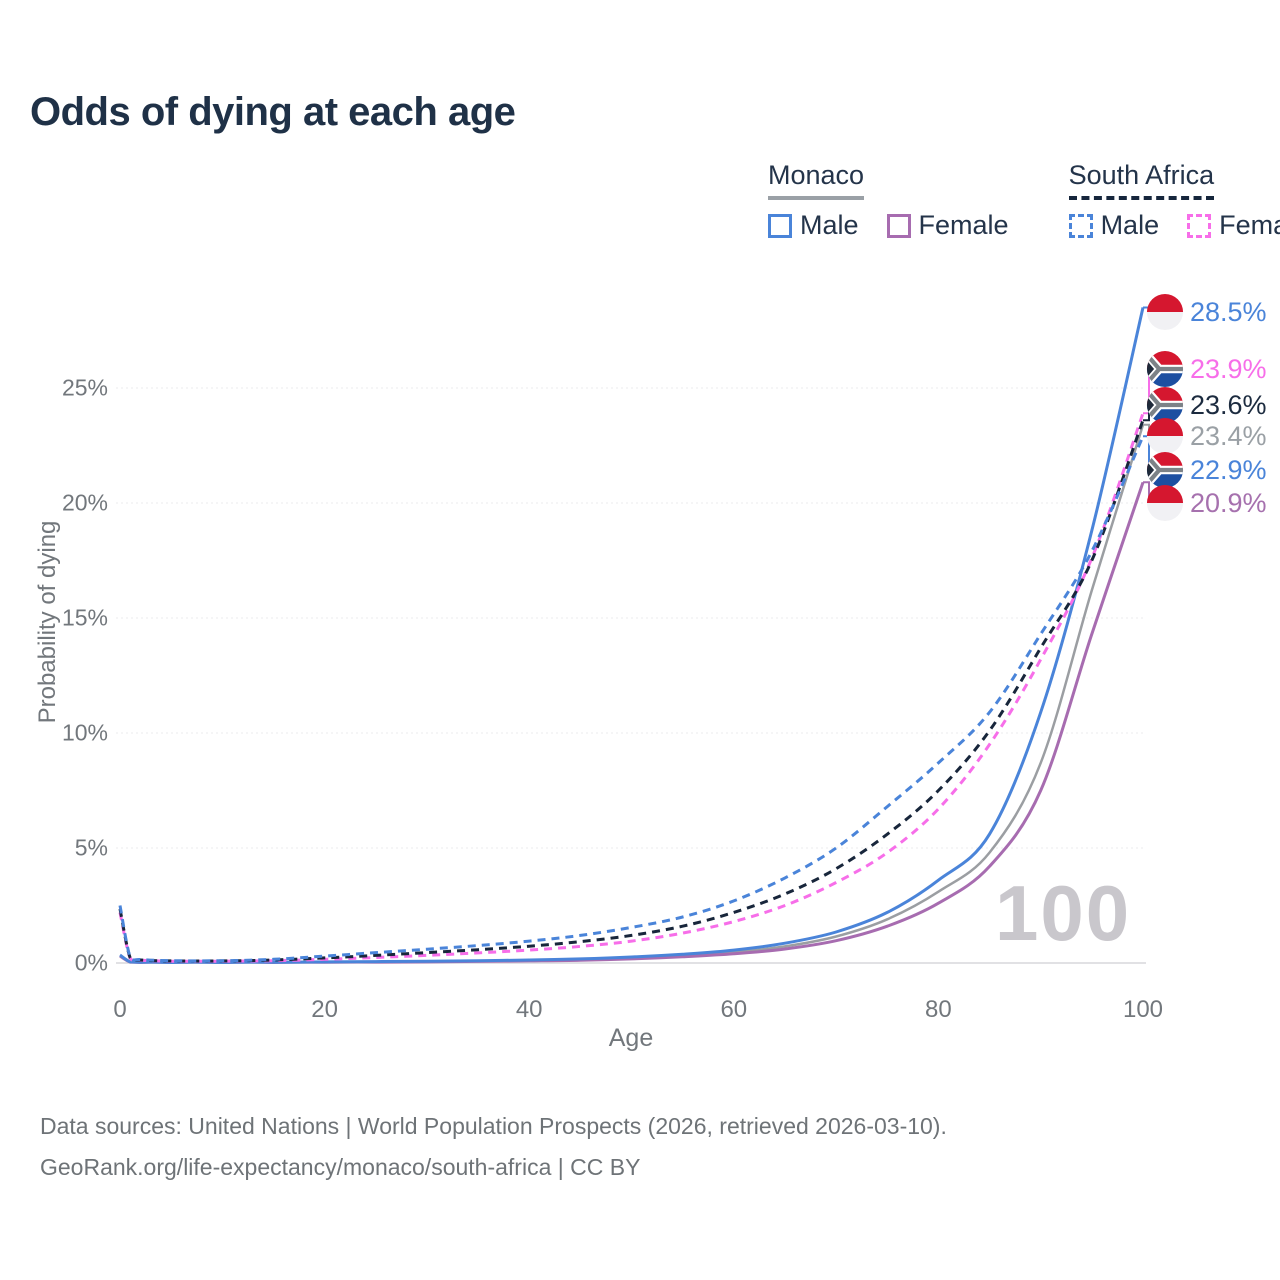  Describe the element at coordinates (888, 200) in the screenshot. I see `legend-group-monaco: Monaco Male Female` at that location.